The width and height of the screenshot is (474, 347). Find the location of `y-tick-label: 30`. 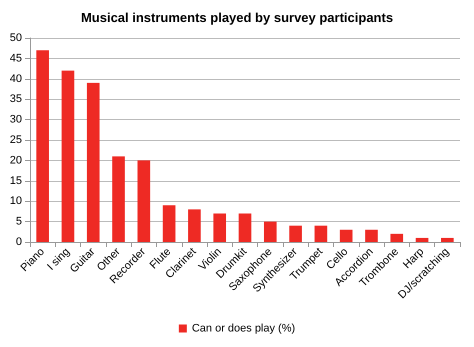

y-tick-label: 30 is located at coordinates (16, 120).